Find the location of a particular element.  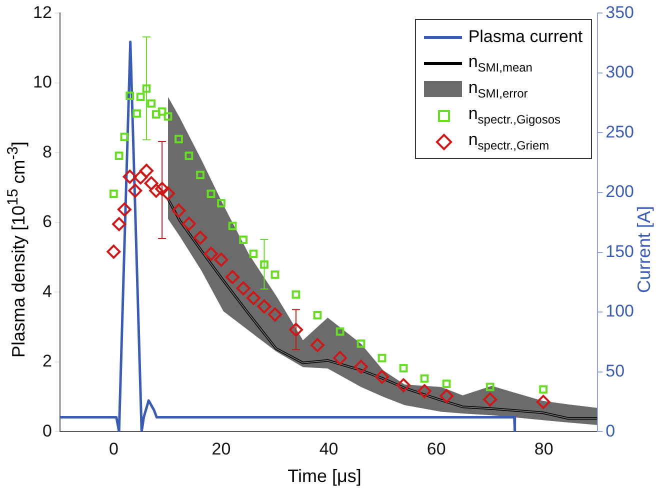

y2-tick-label: 200 is located at coordinates (620, 192).